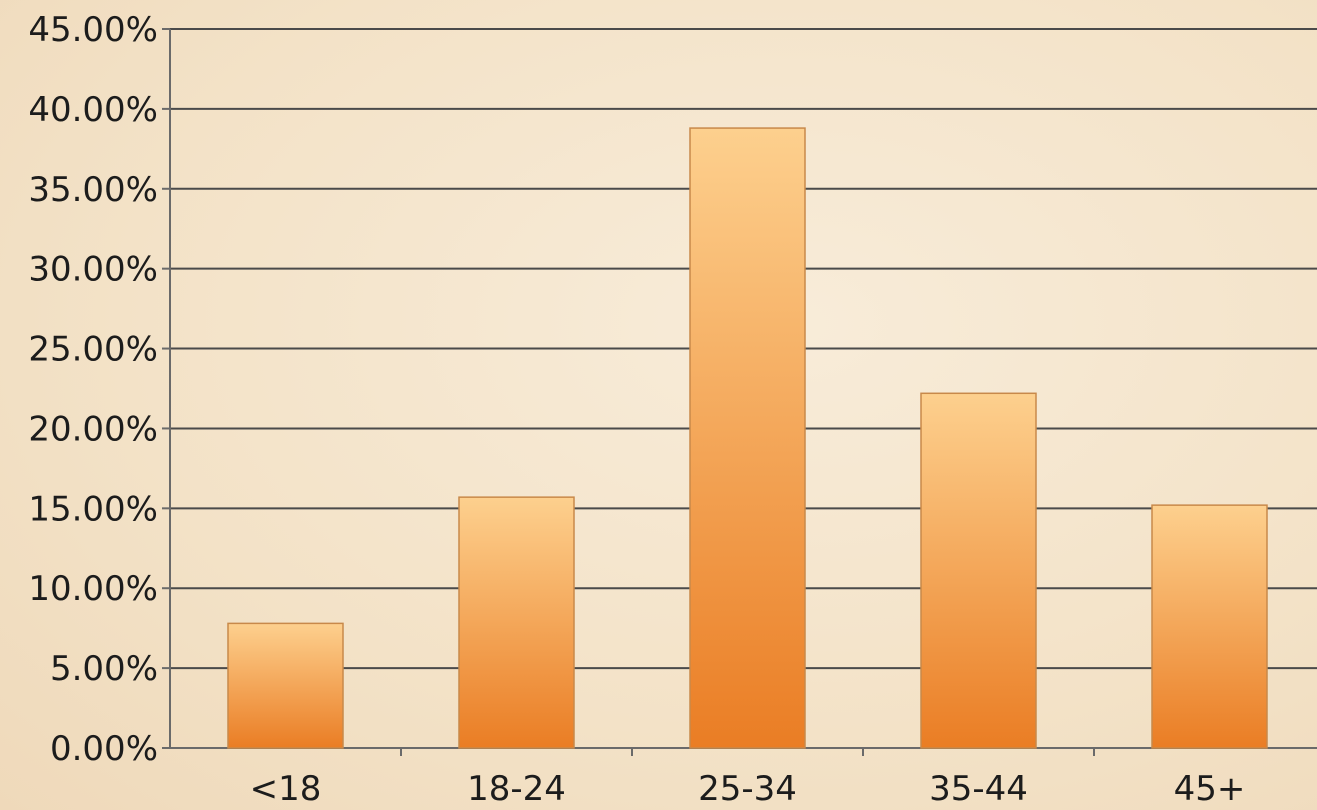 The width and height of the screenshot is (1317, 810). Describe the element at coordinates (104, 749) in the screenshot. I see `y-tick-label: 0.00%` at that location.